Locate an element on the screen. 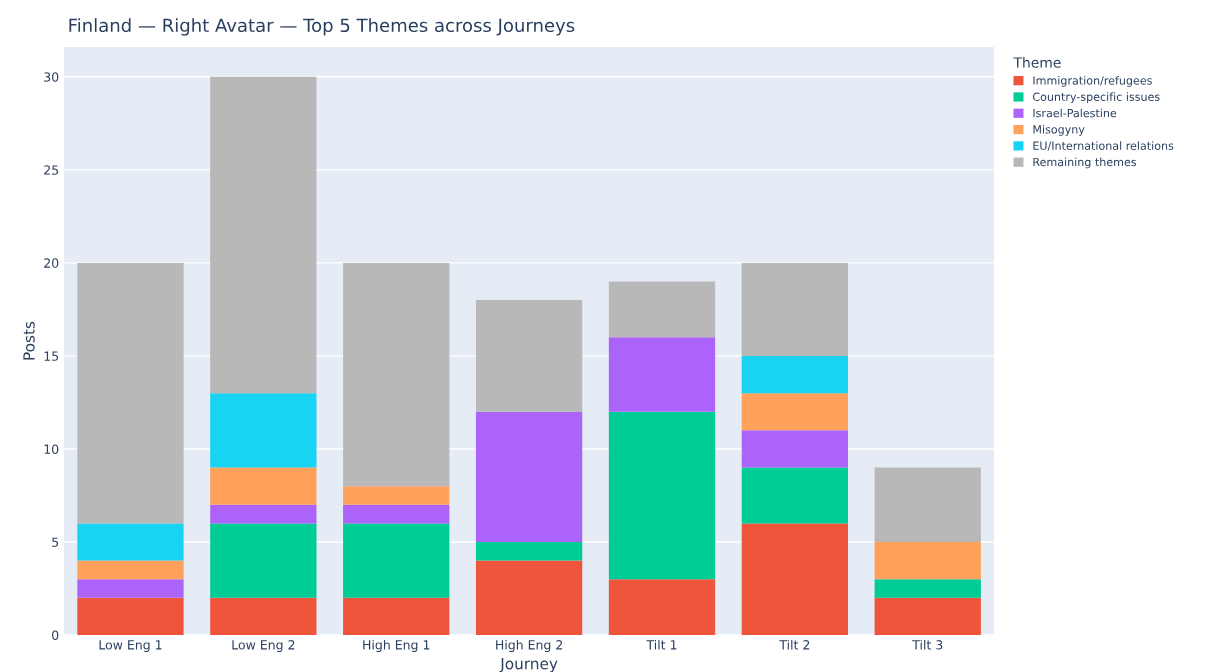 Image resolution: width=1208 pixels, height=672 pixels. x-tick-label: Tilt 2 is located at coordinates (794, 644).